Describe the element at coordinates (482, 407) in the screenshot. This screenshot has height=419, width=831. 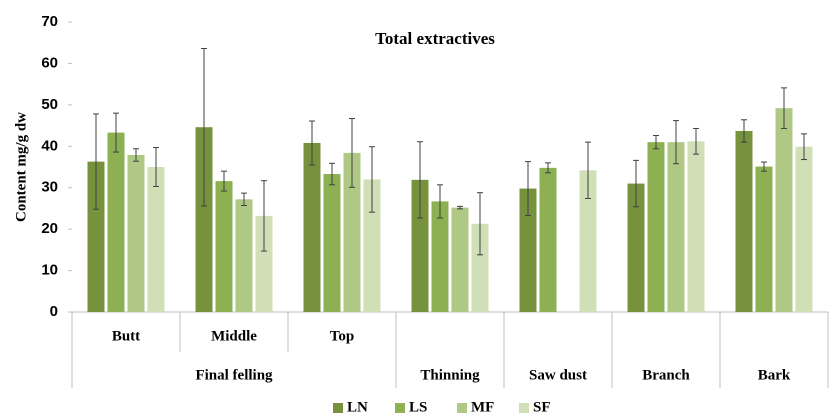
I see `legend-label: MF` at that location.